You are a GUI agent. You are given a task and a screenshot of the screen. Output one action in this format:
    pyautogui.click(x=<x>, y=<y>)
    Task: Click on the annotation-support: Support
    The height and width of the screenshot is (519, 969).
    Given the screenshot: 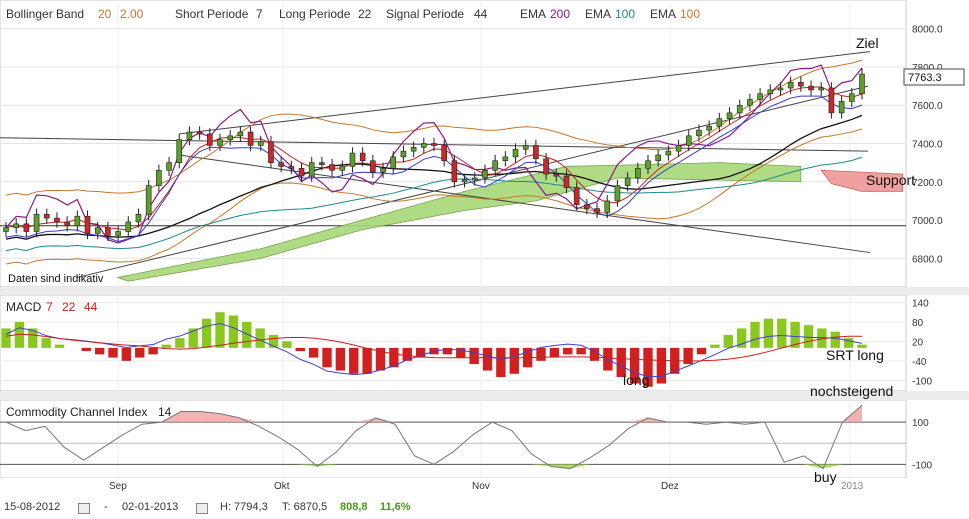 What is the action you would take?
    pyautogui.click(x=890, y=180)
    